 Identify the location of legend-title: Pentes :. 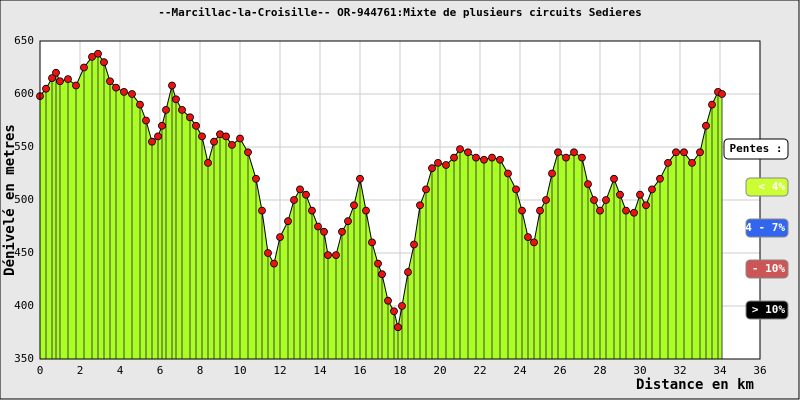
(756, 148).